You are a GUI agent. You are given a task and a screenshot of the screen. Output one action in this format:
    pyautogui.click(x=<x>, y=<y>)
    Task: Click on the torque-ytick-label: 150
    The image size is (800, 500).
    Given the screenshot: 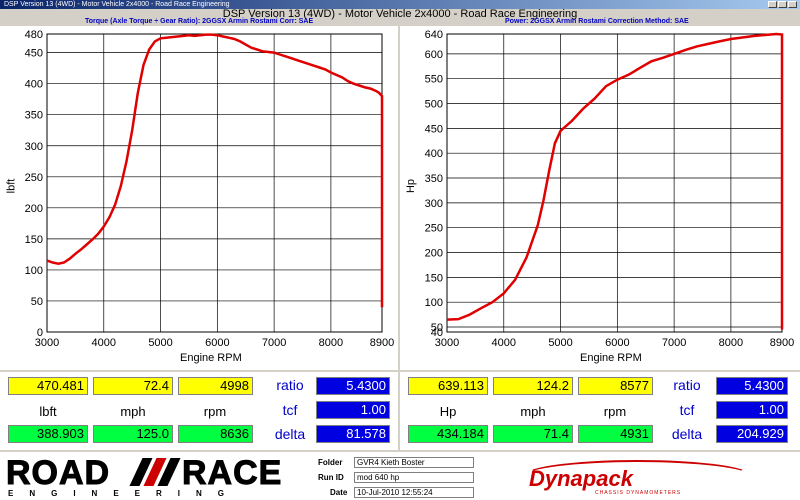 What is the action you would take?
    pyautogui.click(x=34, y=240)
    